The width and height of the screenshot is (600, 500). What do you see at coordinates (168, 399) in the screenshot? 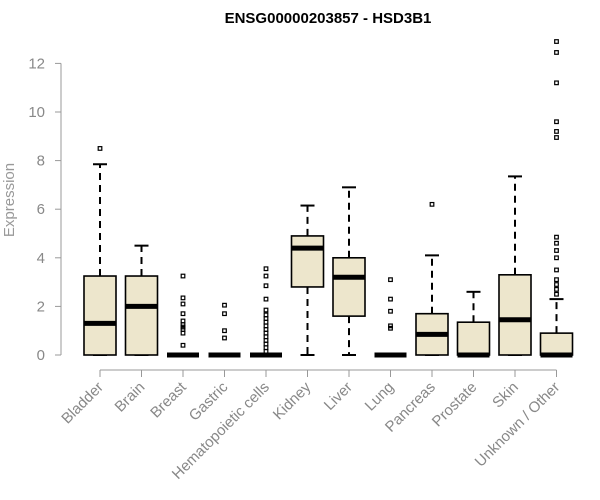
I see `x-tick-label: Breast` at bounding box center [168, 399].